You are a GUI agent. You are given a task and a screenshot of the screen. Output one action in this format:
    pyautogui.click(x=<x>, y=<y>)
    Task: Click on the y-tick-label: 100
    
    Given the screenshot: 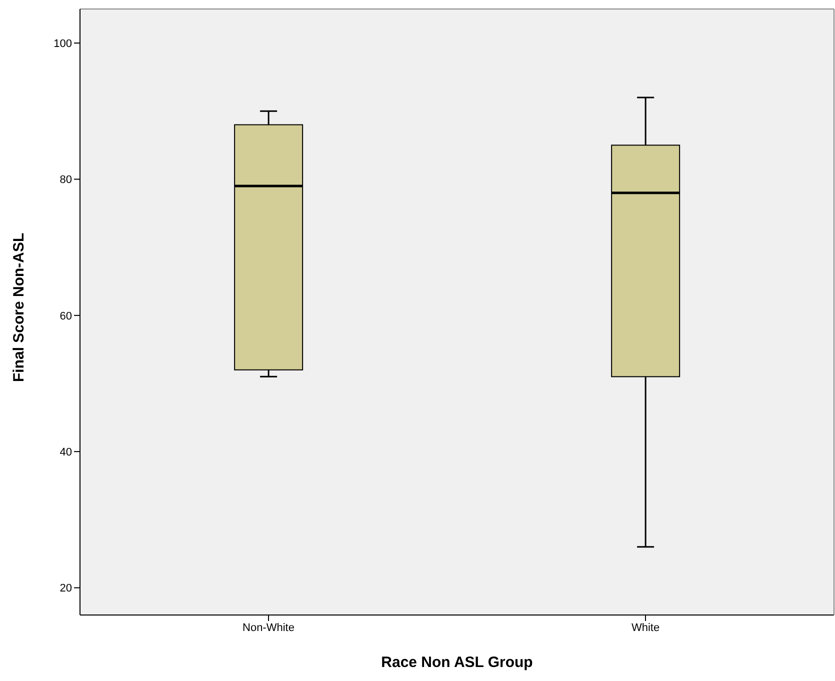 What is the action you would take?
    pyautogui.click(x=63, y=44)
    